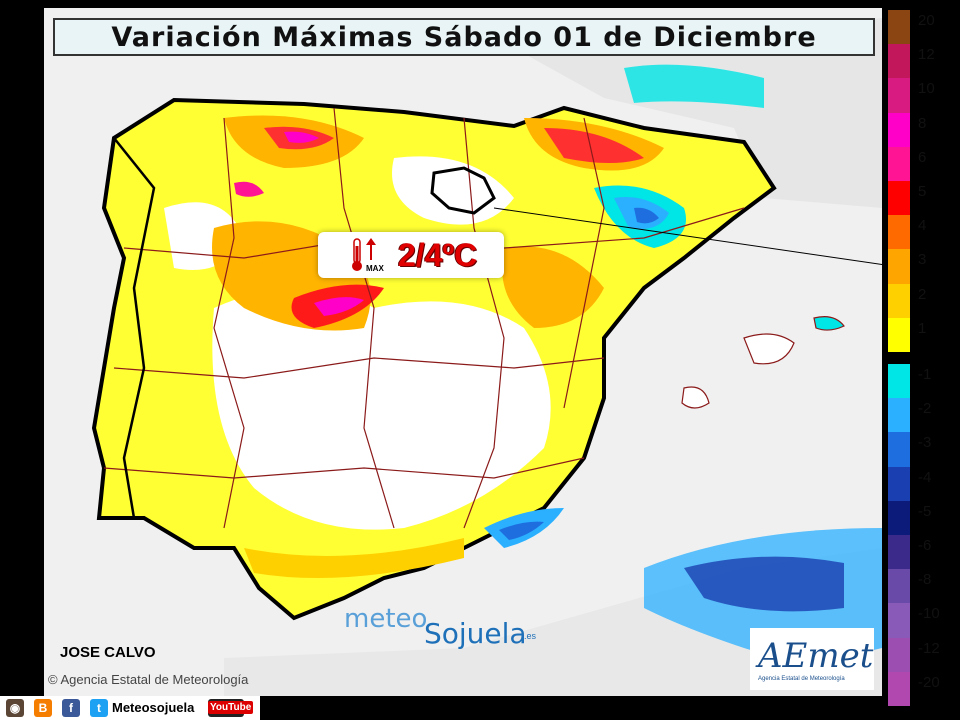 The image size is (960, 720). What do you see at coordinates (530, 636) in the screenshot?
I see `brand-suffix: .es` at bounding box center [530, 636].